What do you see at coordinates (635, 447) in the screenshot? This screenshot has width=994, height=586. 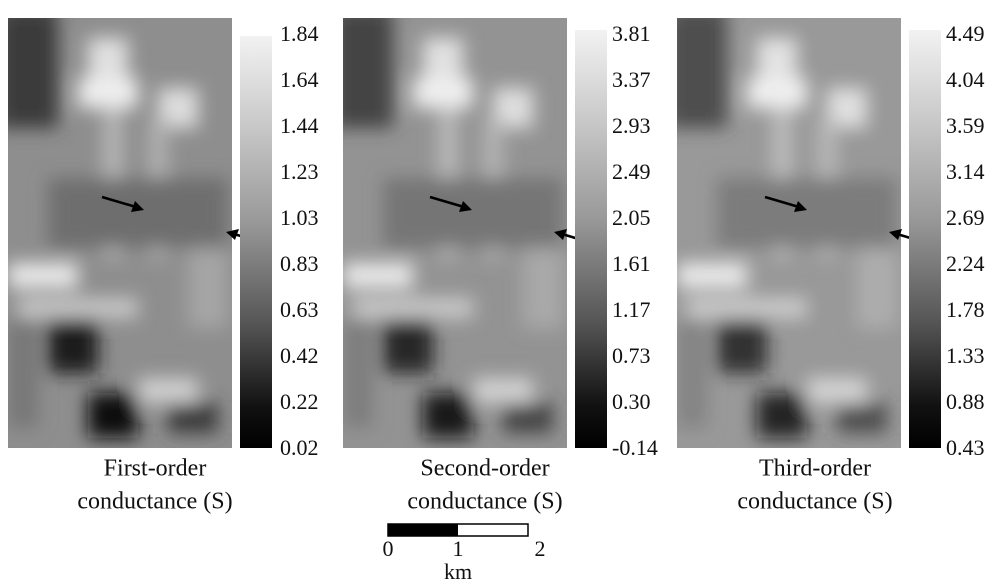 I see `colorbar-tick-label: -0.14` at bounding box center [635, 447].